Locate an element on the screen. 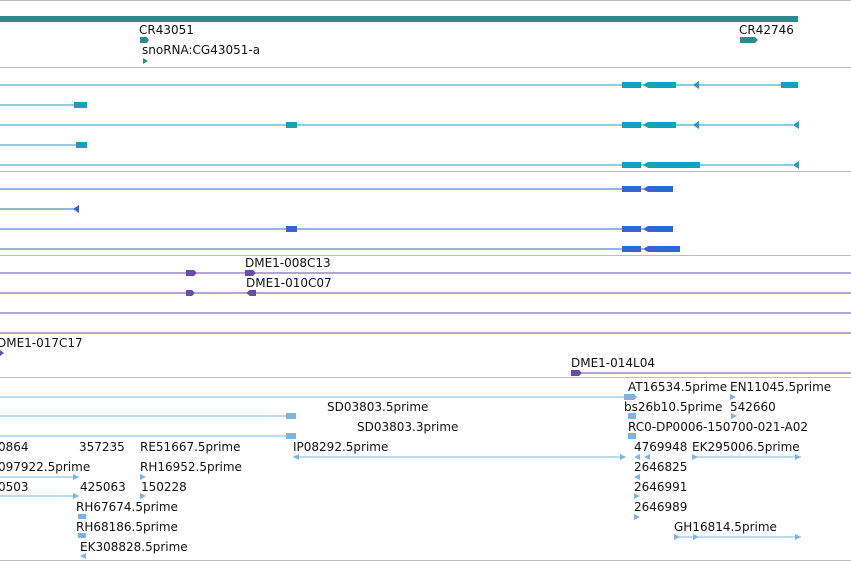  transcript-track-blue is located at coordinates (340, 219).